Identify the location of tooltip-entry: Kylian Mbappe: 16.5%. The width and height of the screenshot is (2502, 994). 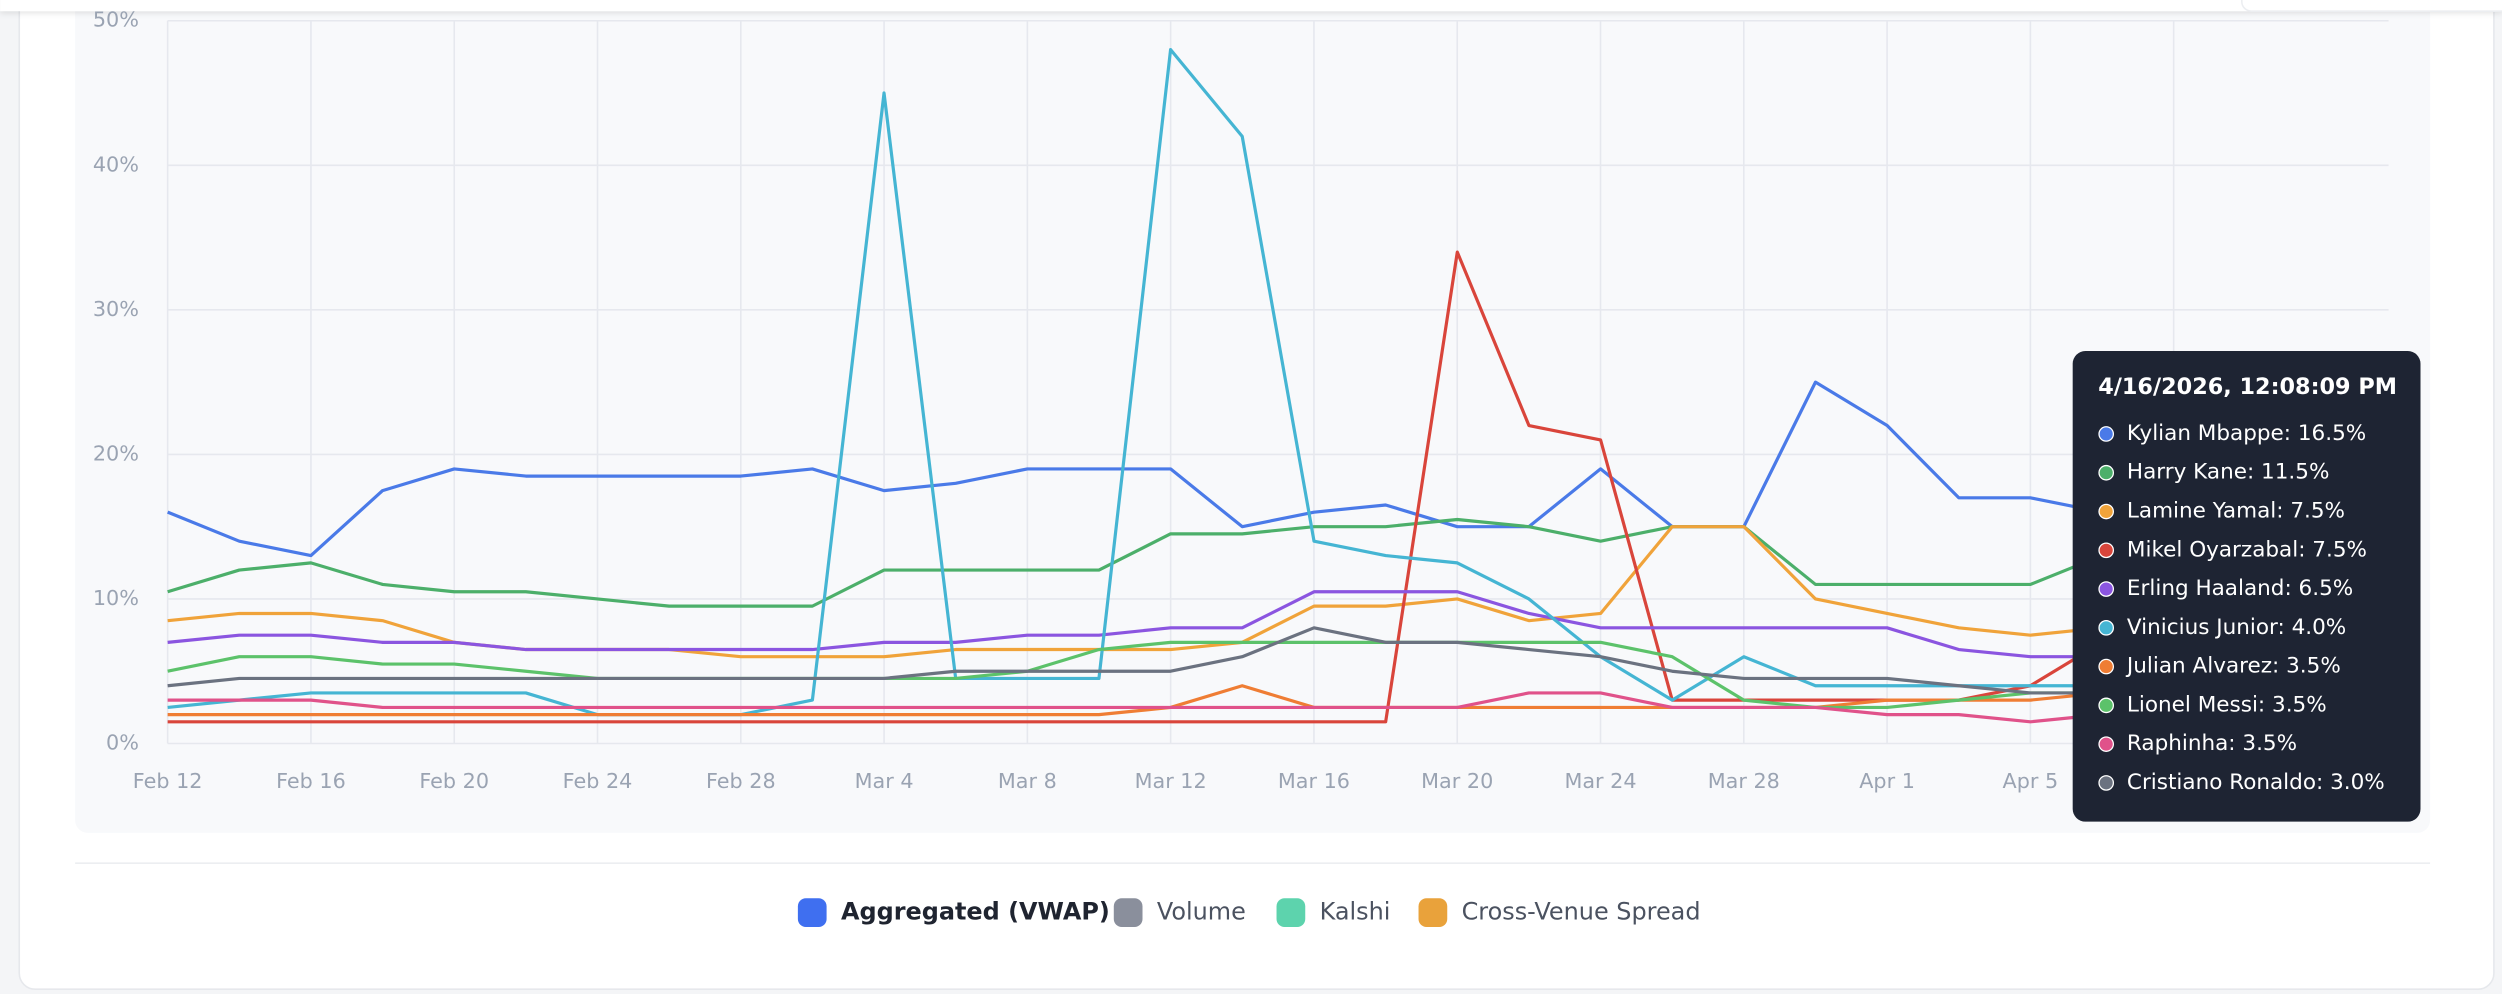
(2246, 433).